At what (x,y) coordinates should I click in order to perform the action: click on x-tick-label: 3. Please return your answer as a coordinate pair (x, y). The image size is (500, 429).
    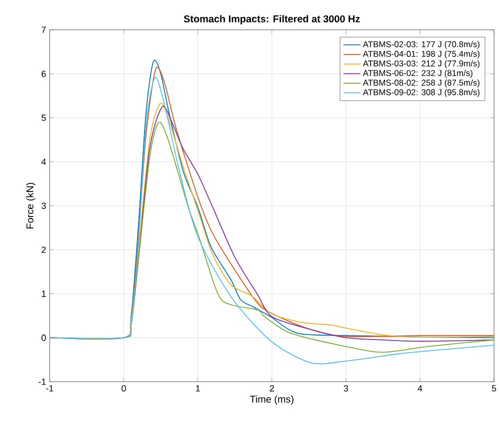
    Looking at the image, I should click on (346, 388).